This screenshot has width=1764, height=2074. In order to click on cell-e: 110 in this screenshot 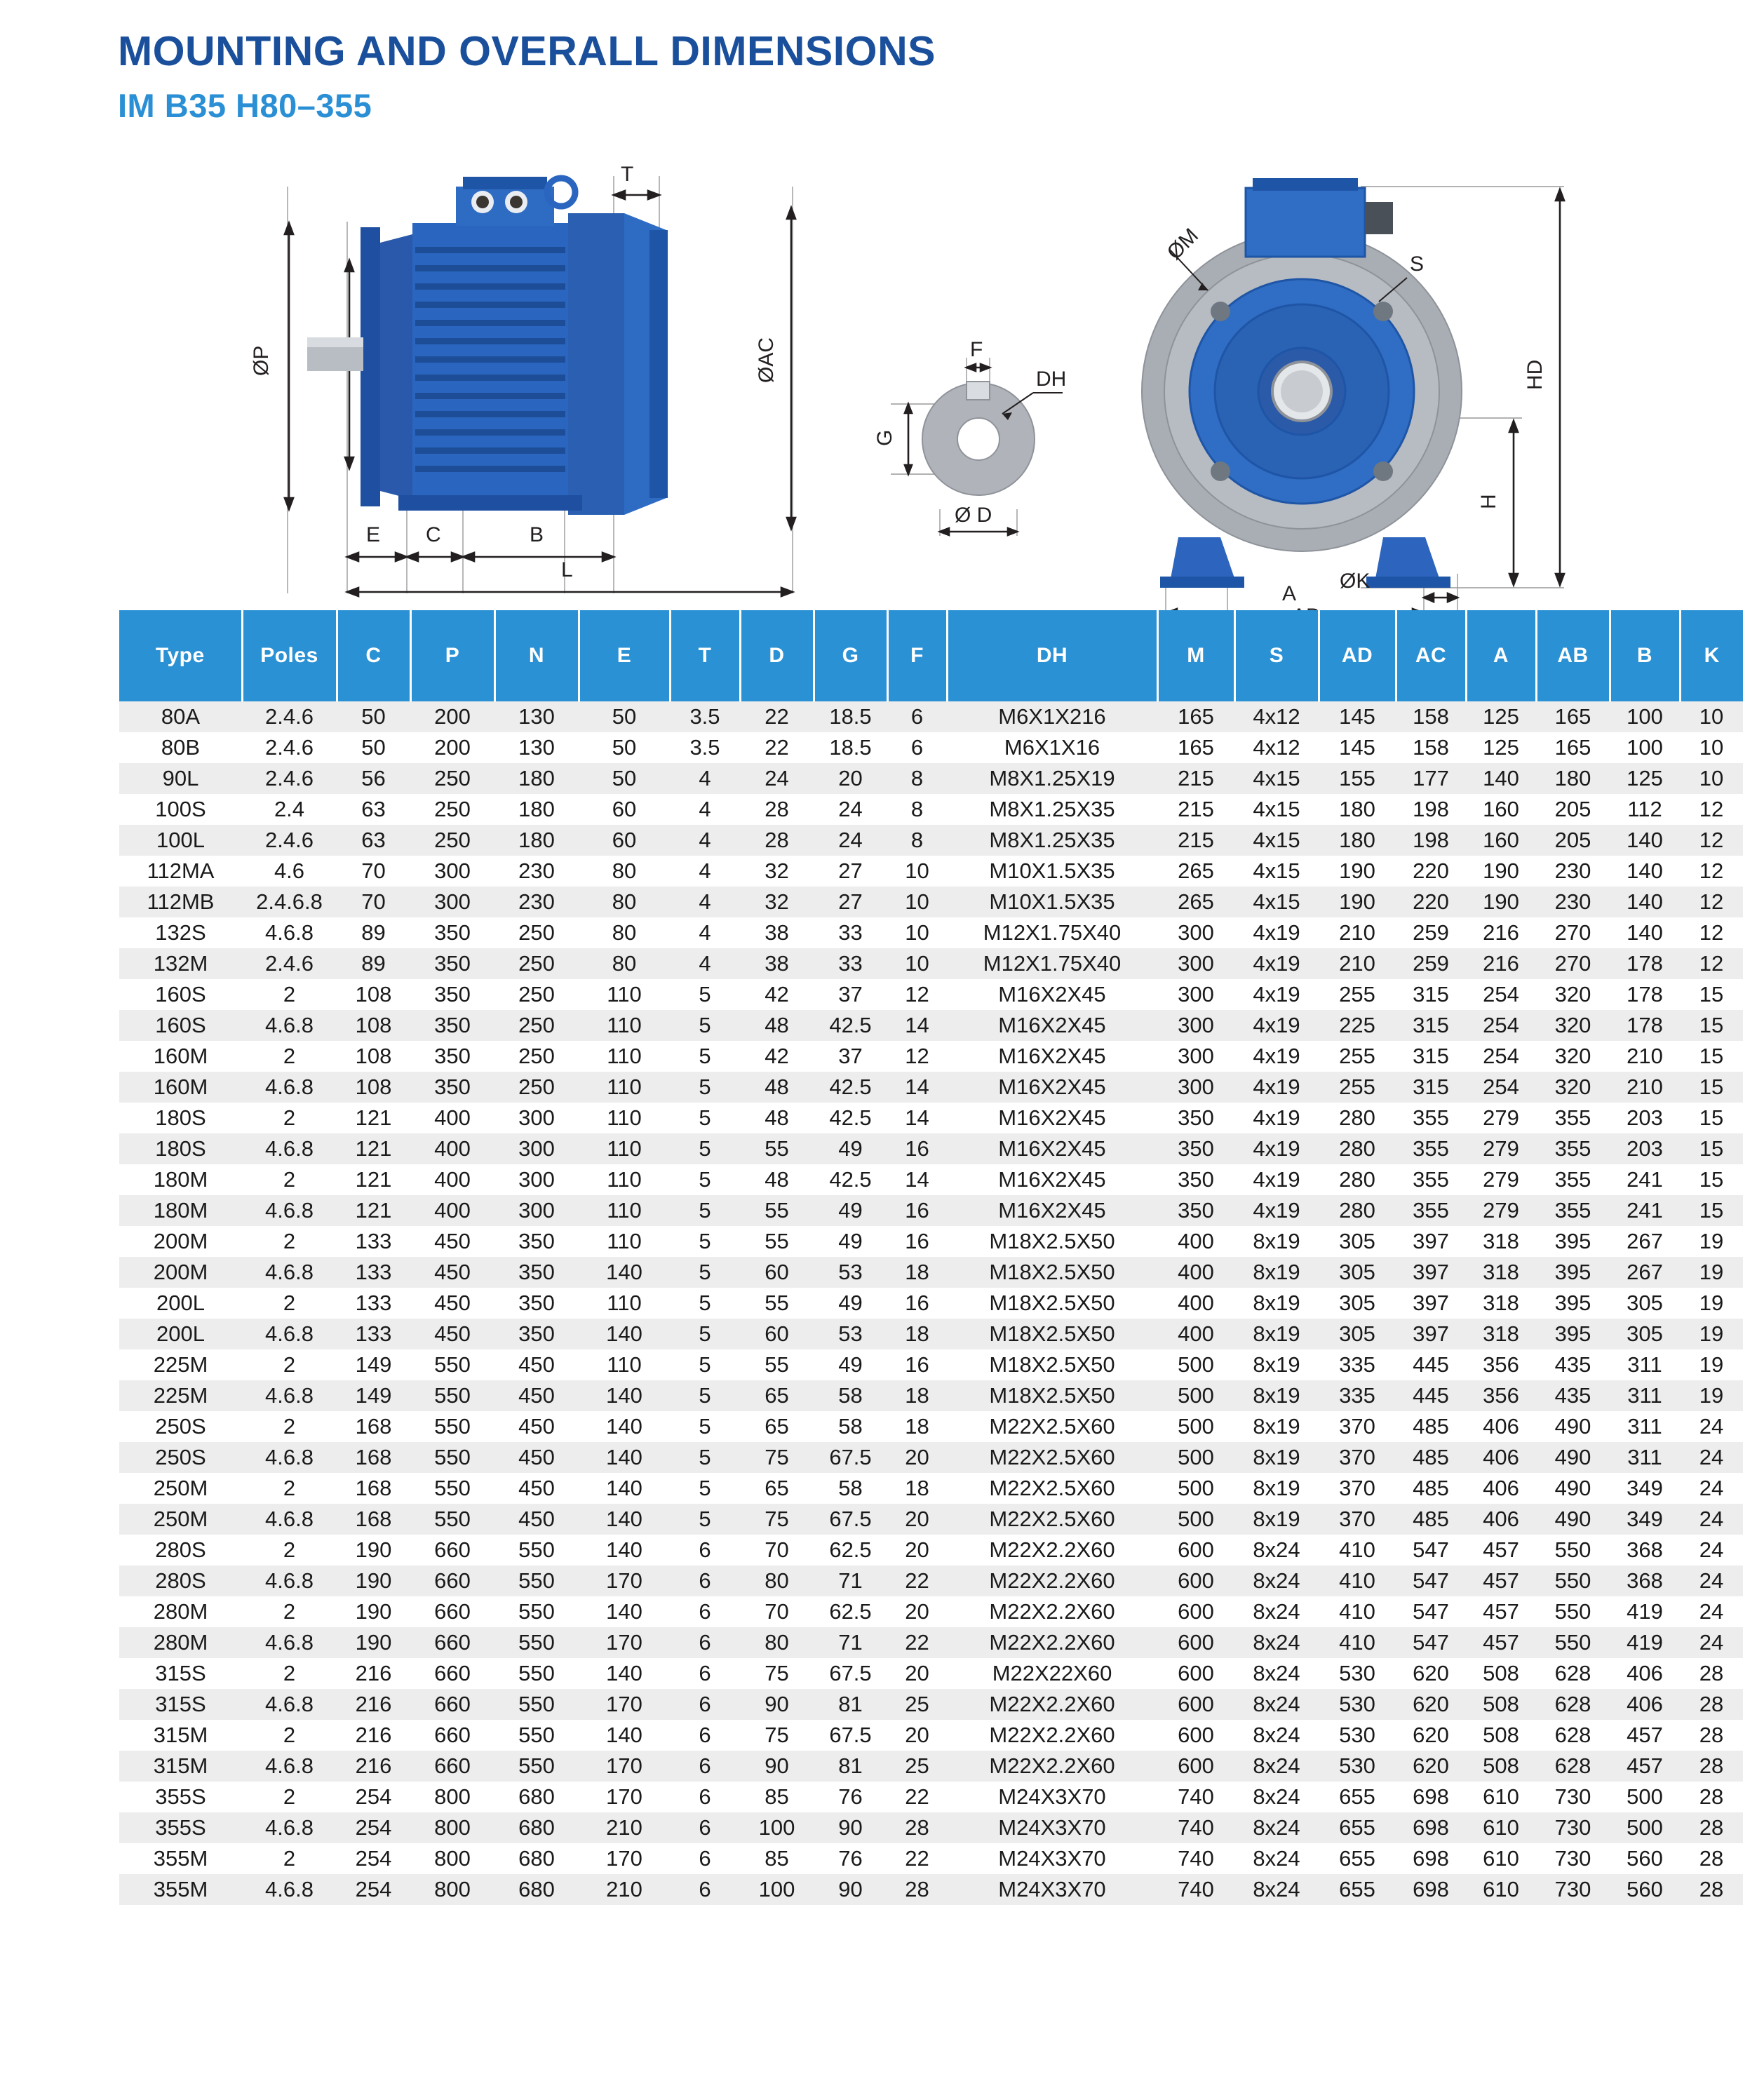, I will do `click(624, 1179)`.